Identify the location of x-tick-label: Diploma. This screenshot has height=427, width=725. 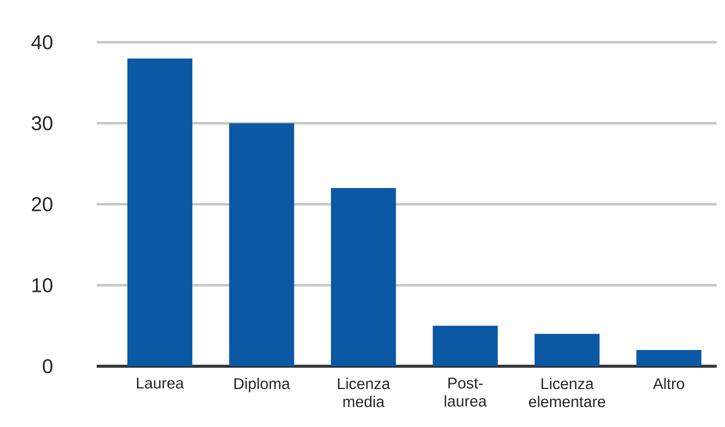
(262, 385).